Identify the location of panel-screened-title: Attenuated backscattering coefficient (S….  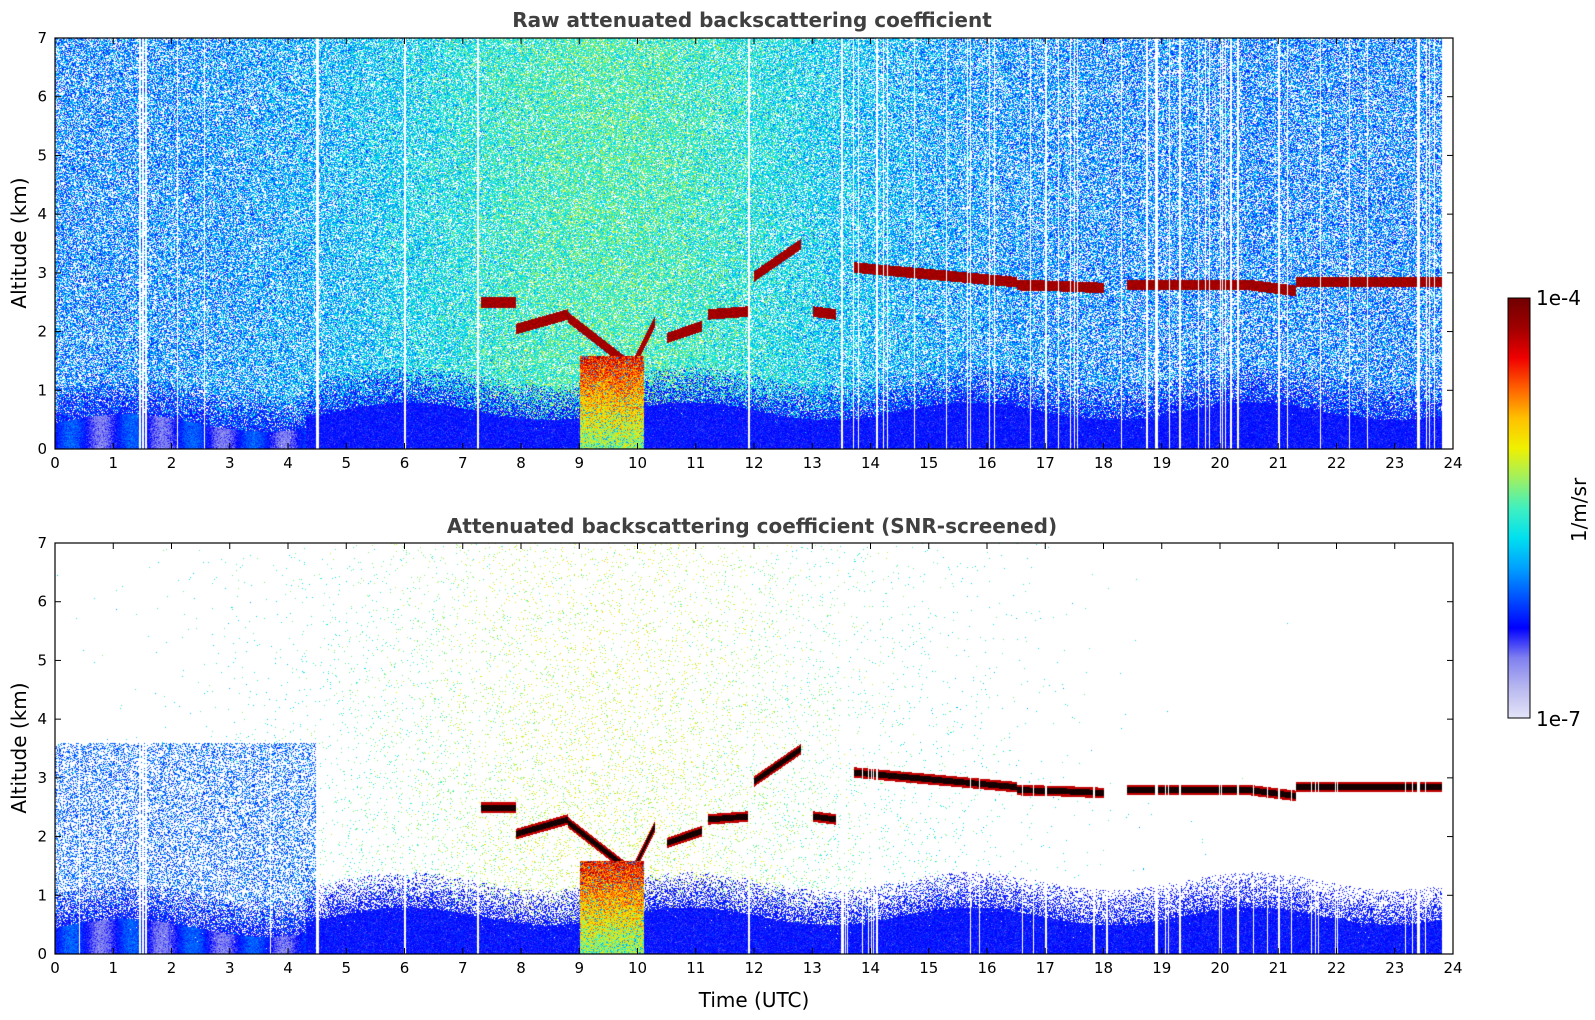
(752, 526).